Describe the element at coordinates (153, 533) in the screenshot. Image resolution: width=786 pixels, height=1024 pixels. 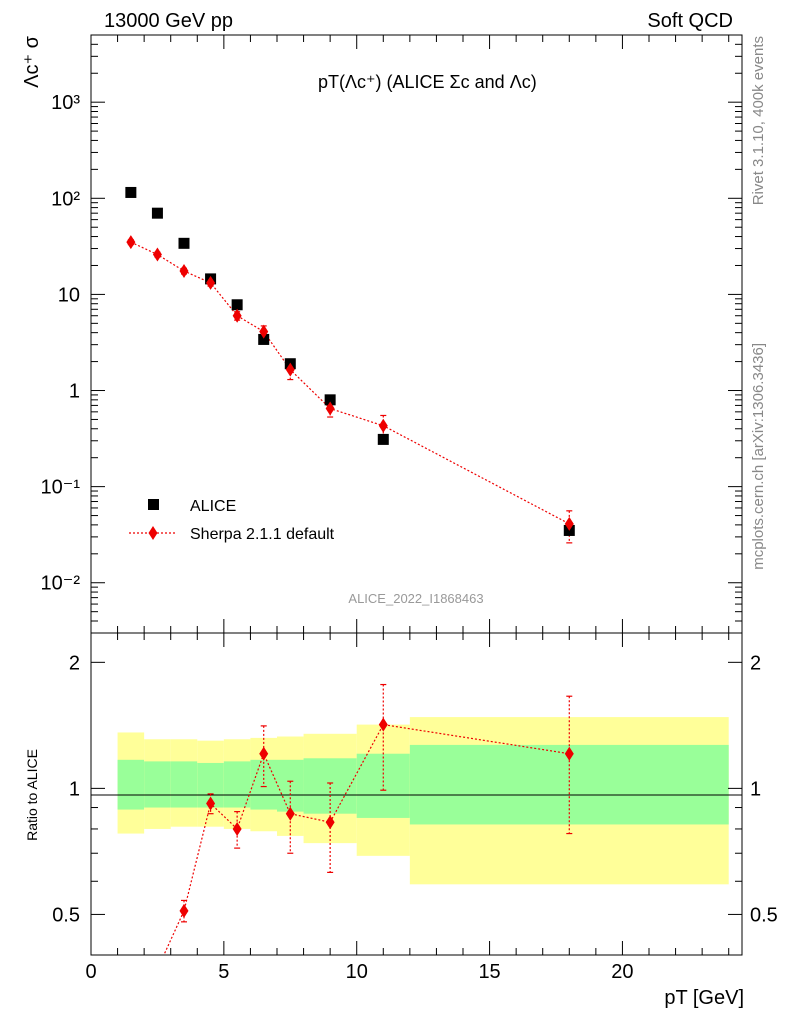
I see `legend-marker-sherpa` at that location.